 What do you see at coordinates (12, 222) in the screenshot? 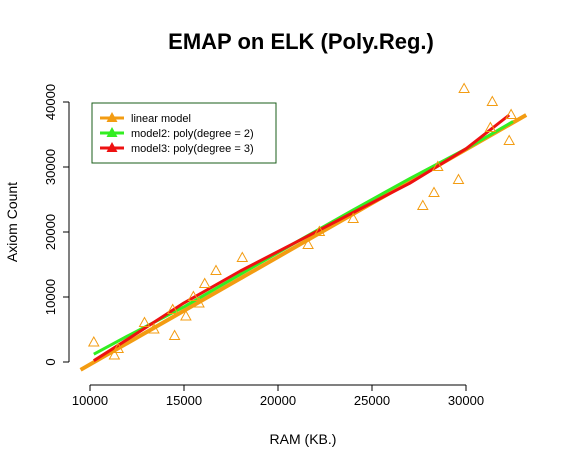
I see `y-axis-label: Axiom Count` at bounding box center [12, 222].